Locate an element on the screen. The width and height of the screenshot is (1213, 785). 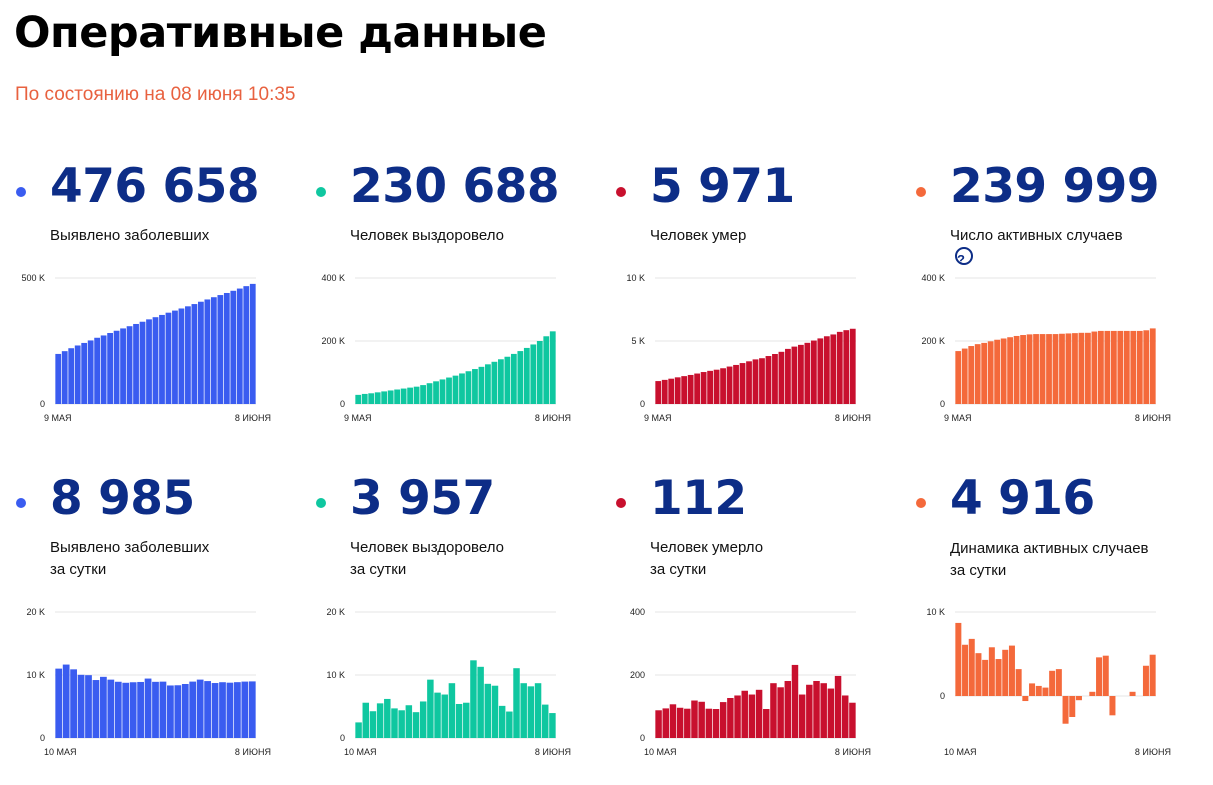
y-tick-label: 400 is located at coordinates (637, 612).